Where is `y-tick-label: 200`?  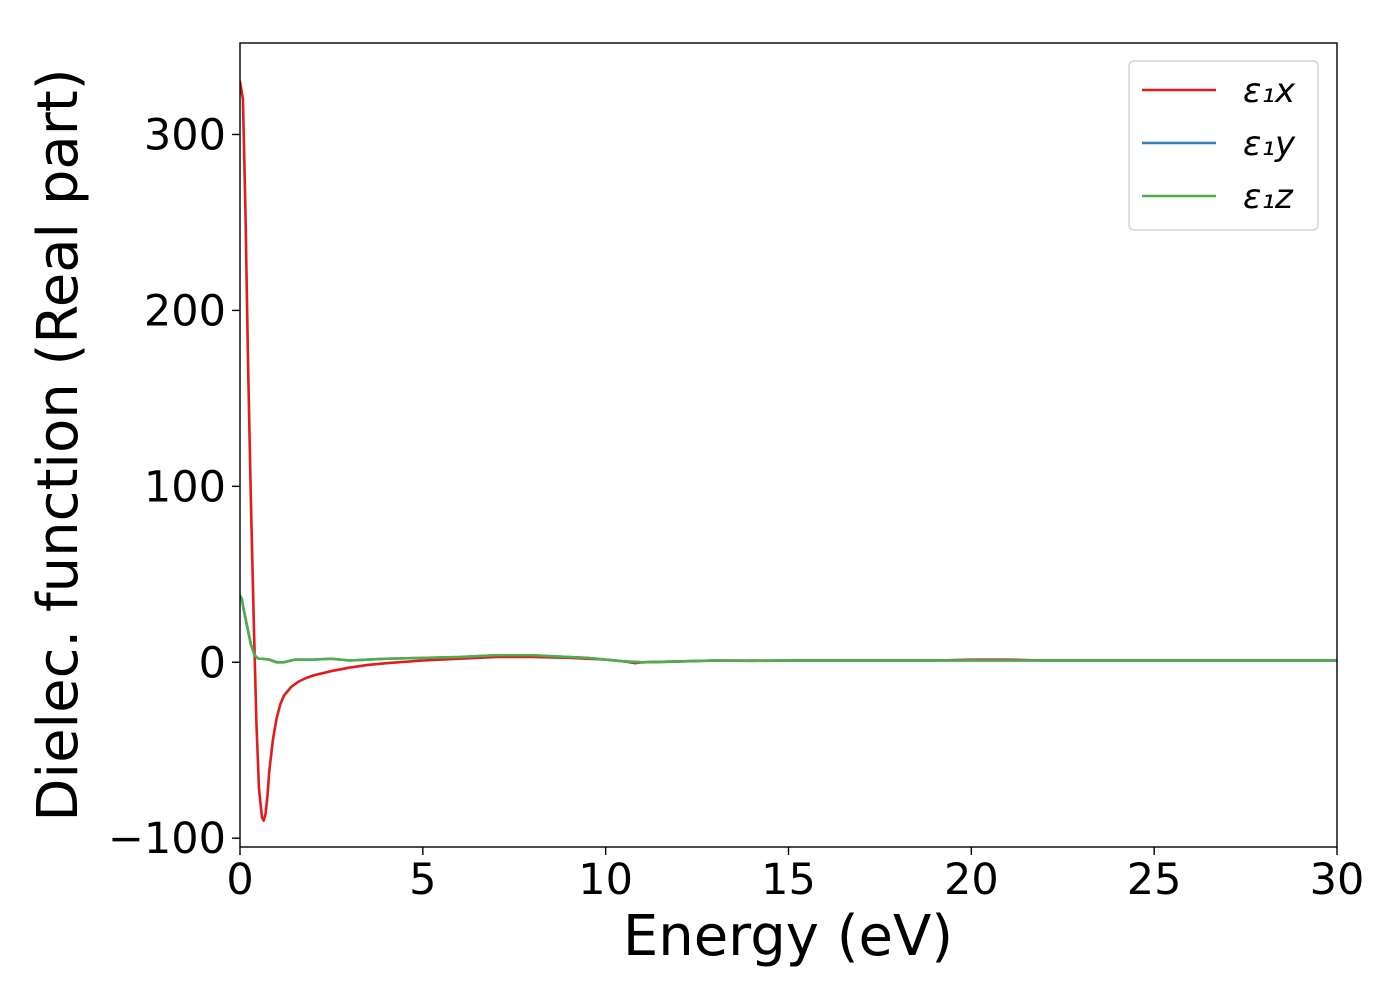 y-tick-label: 200 is located at coordinates (185, 311).